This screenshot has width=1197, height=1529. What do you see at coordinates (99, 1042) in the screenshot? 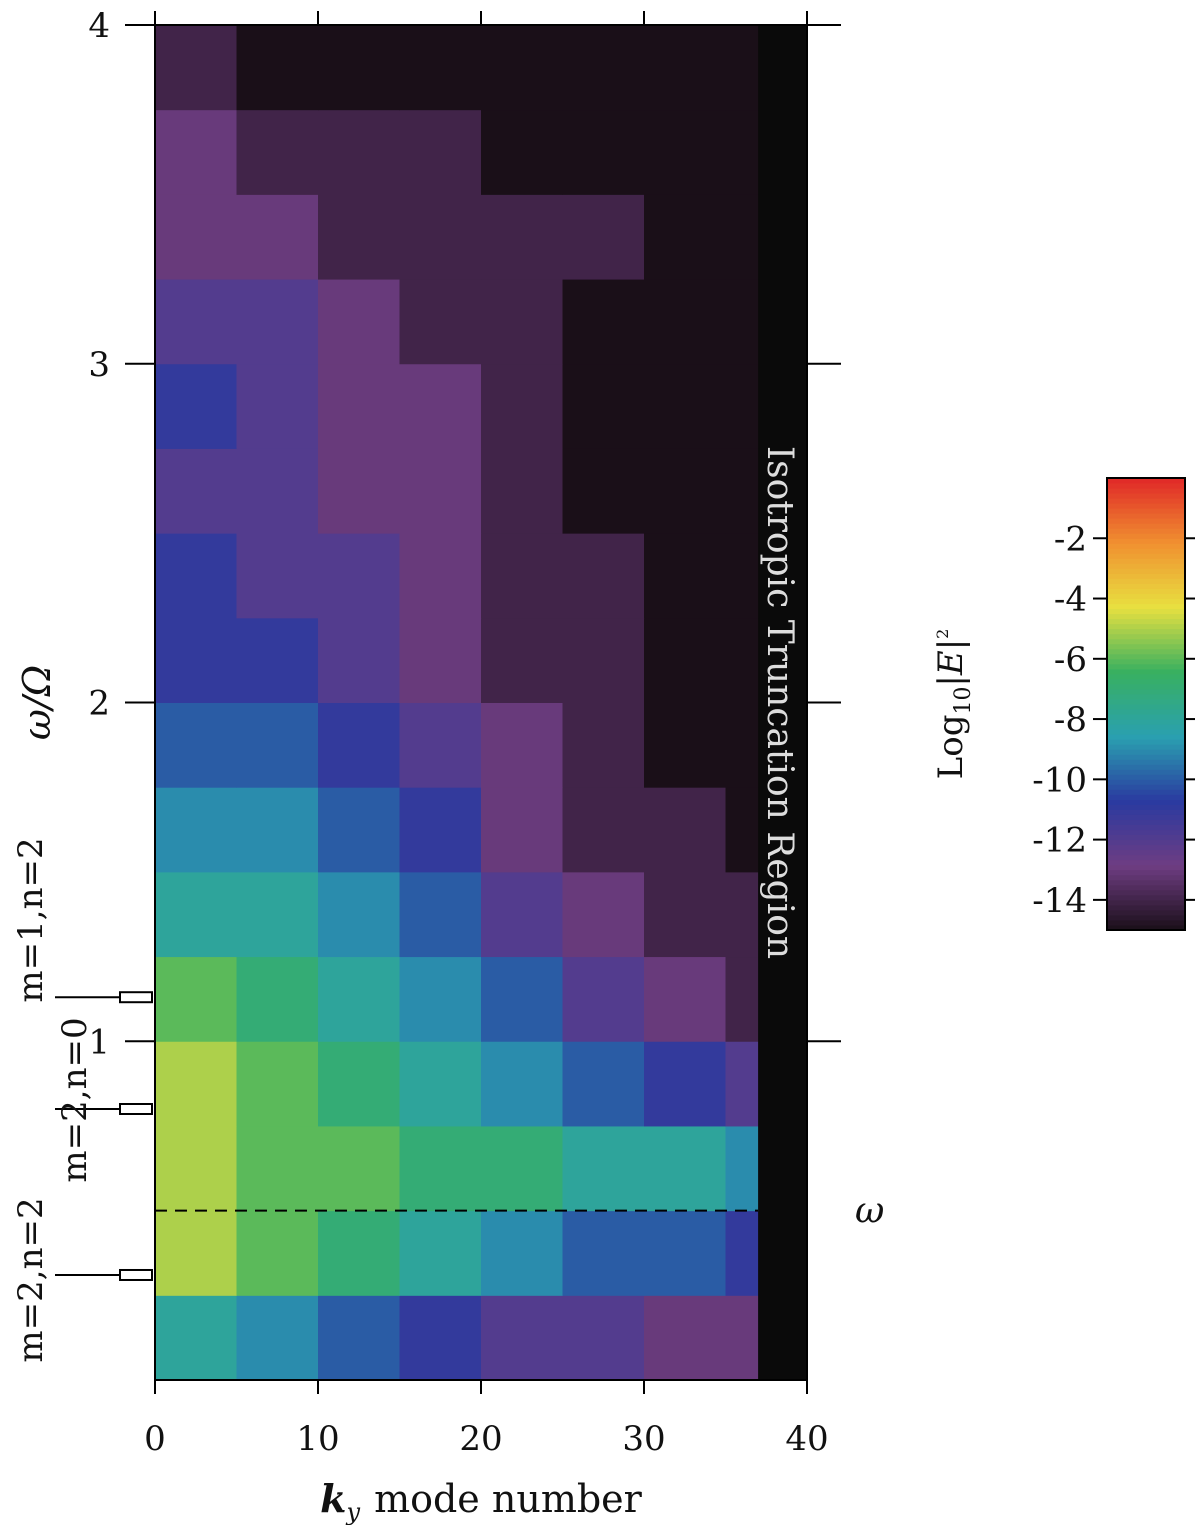
I see `y-tick-label: 1` at bounding box center [99, 1042].